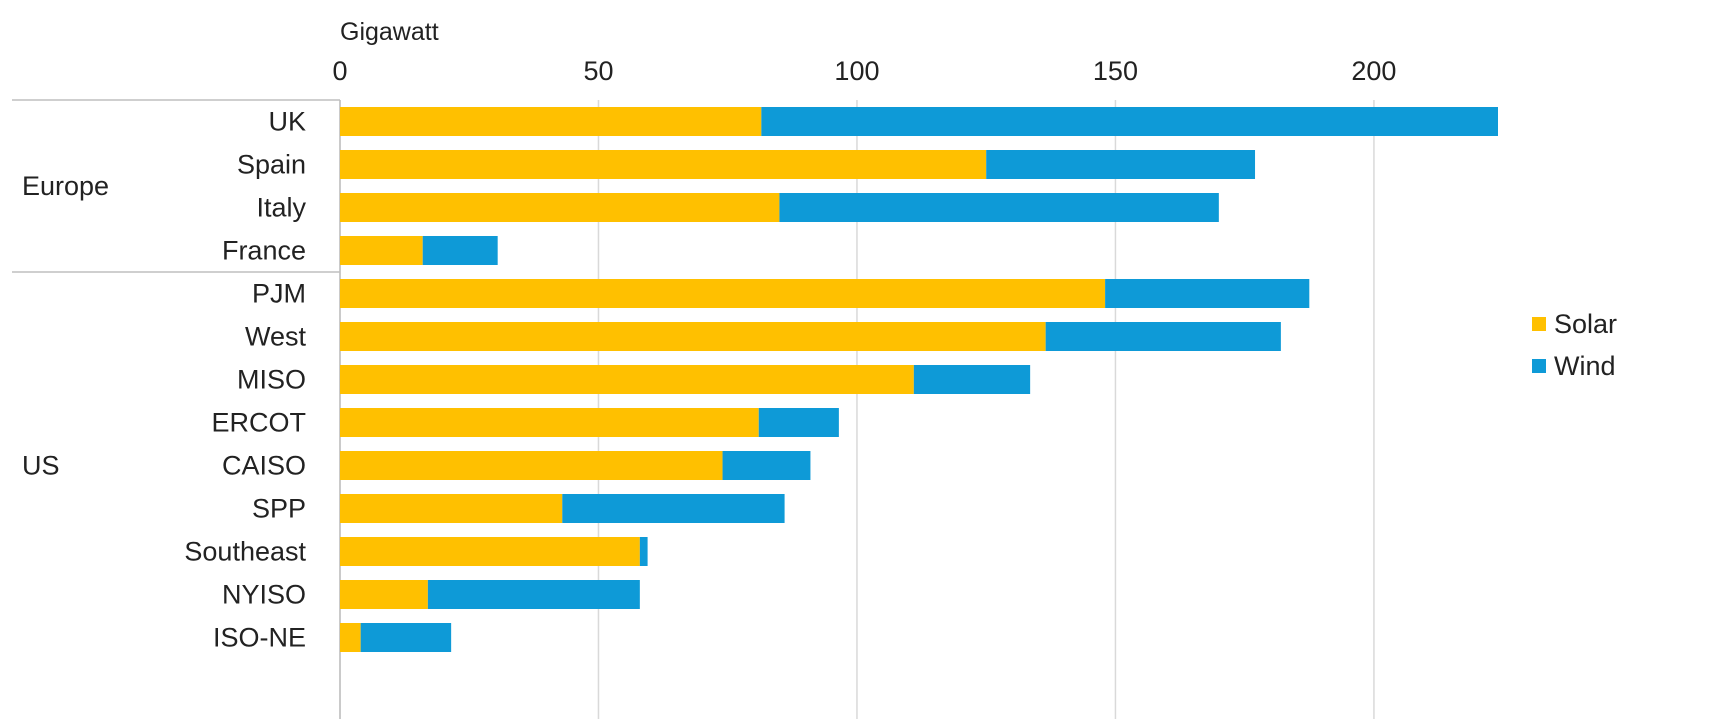 The image size is (1718, 719). Describe the element at coordinates (264, 595) in the screenshot. I see `category-label: NYISO` at that location.